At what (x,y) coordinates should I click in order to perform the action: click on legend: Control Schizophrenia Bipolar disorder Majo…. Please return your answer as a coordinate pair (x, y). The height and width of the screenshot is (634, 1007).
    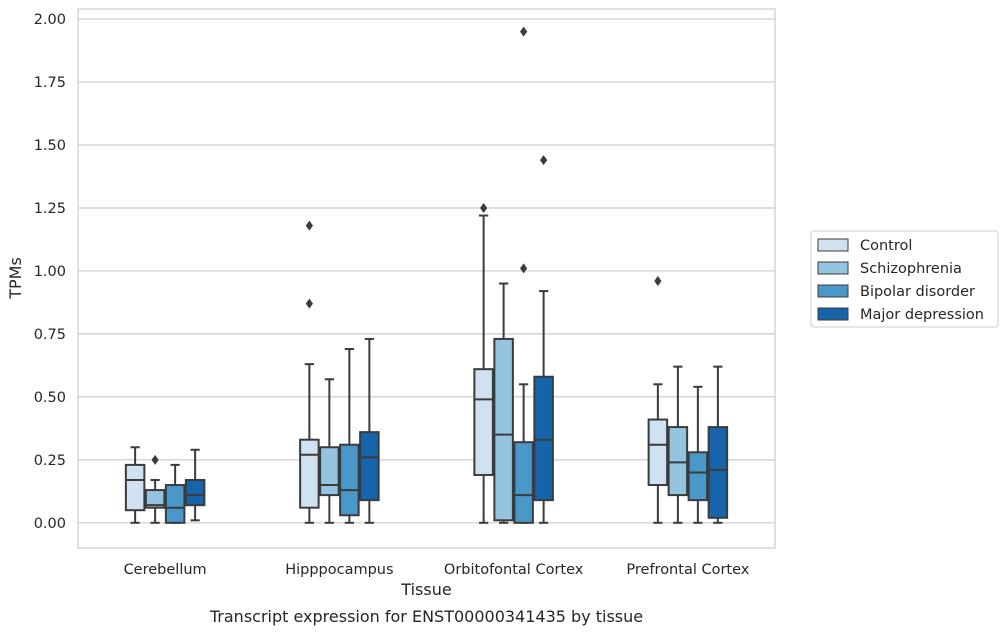
    Looking at the image, I should click on (904, 279).